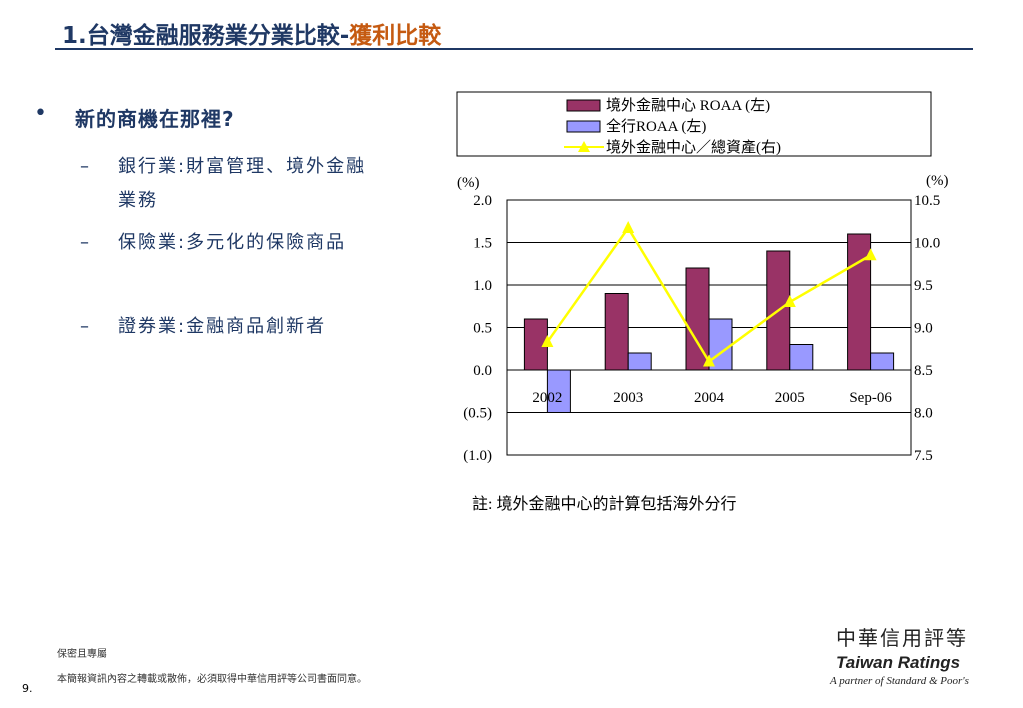 This screenshot has height=708, width=1023. What do you see at coordinates (477, 456) in the screenshot?
I see `left-tick-label: (1.0)` at bounding box center [477, 456].